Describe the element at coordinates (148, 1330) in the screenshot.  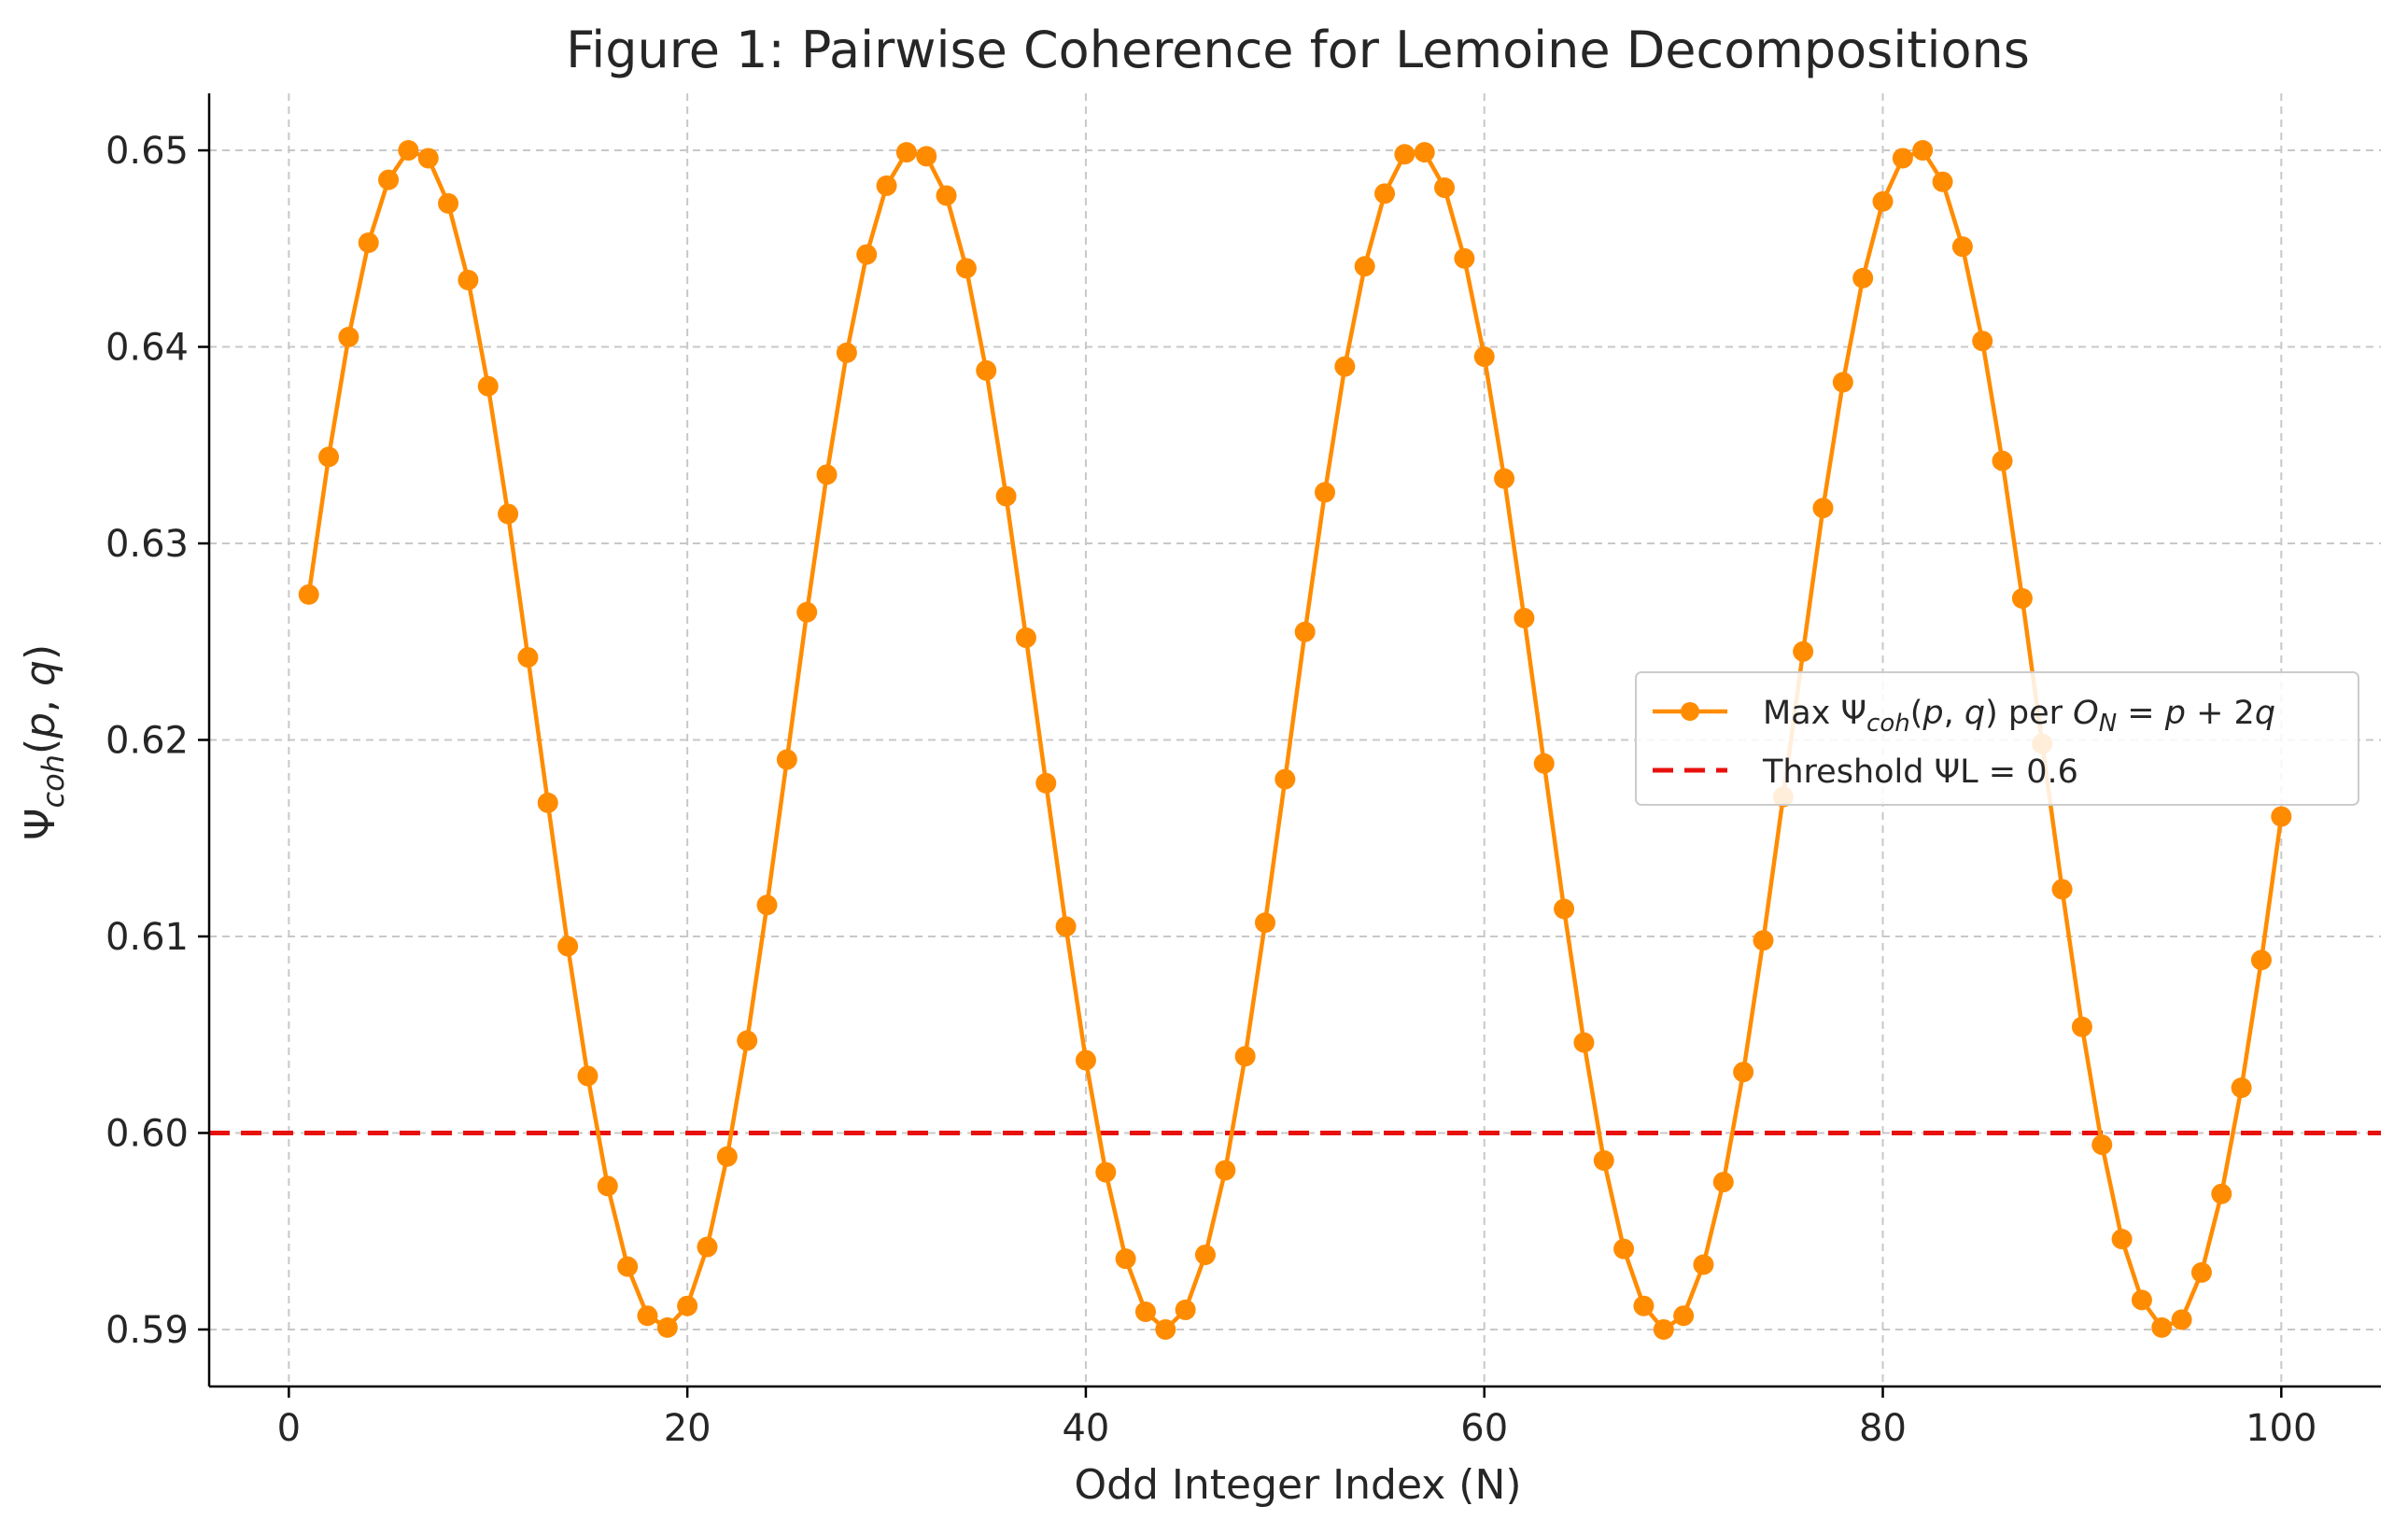
I see `y-tick-label-0: 0.59` at that location.